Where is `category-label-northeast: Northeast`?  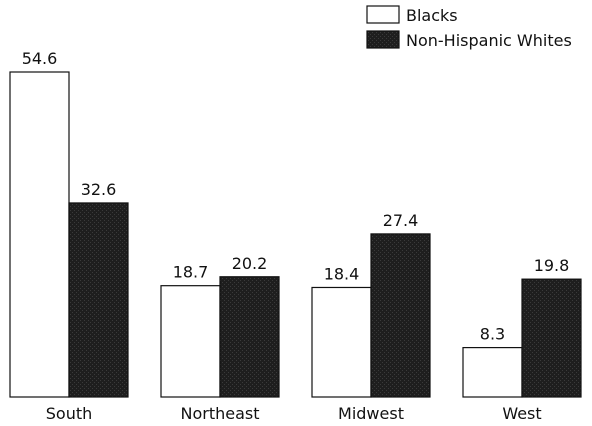 category-label-northeast: Northeast is located at coordinates (219, 413).